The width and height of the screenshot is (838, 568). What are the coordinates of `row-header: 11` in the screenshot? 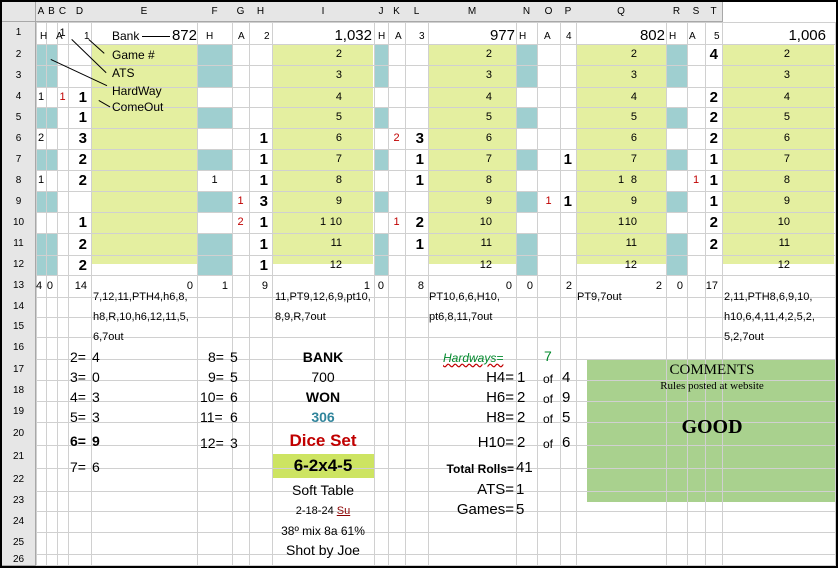 It's located at (19, 244).